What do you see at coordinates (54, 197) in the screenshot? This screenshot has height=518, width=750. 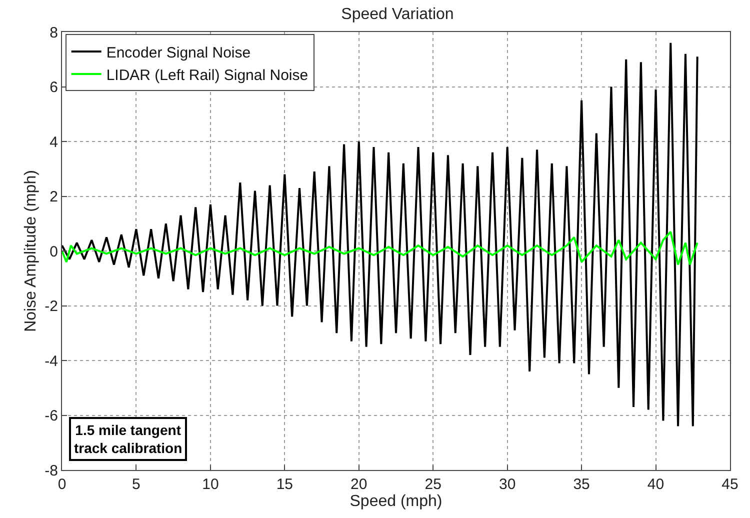 I see `y-tick-label: 2` at bounding box center [54, 197].